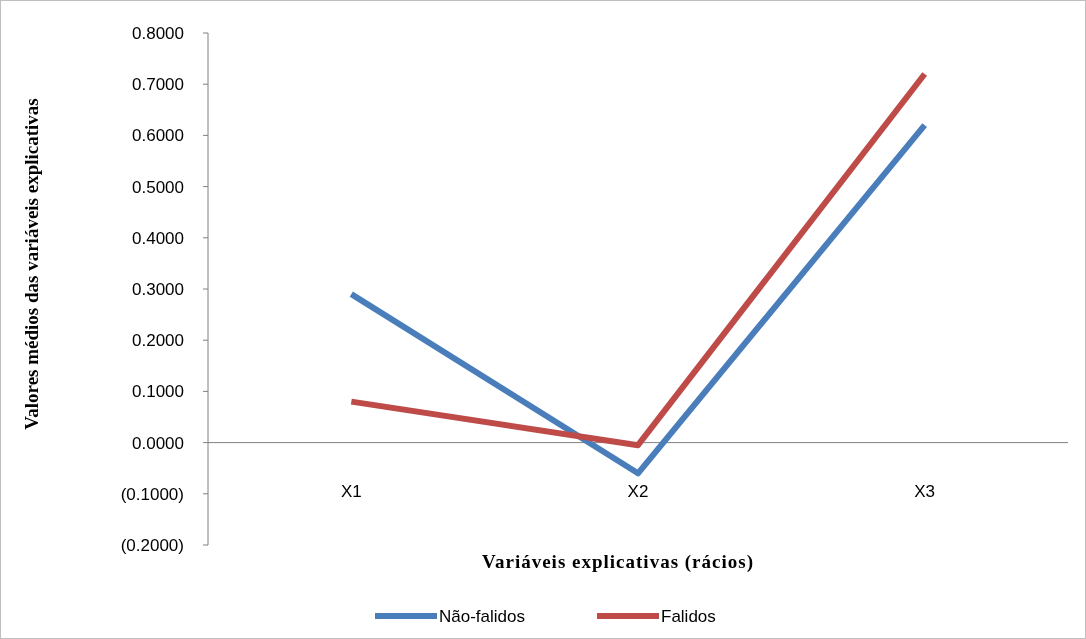 This screenshot has height=639, width=1086. What do you see at coordinates (158, 85) in the screenshot?
I see `y-tick-label: 0.7000` at bounding box center [158, 85].